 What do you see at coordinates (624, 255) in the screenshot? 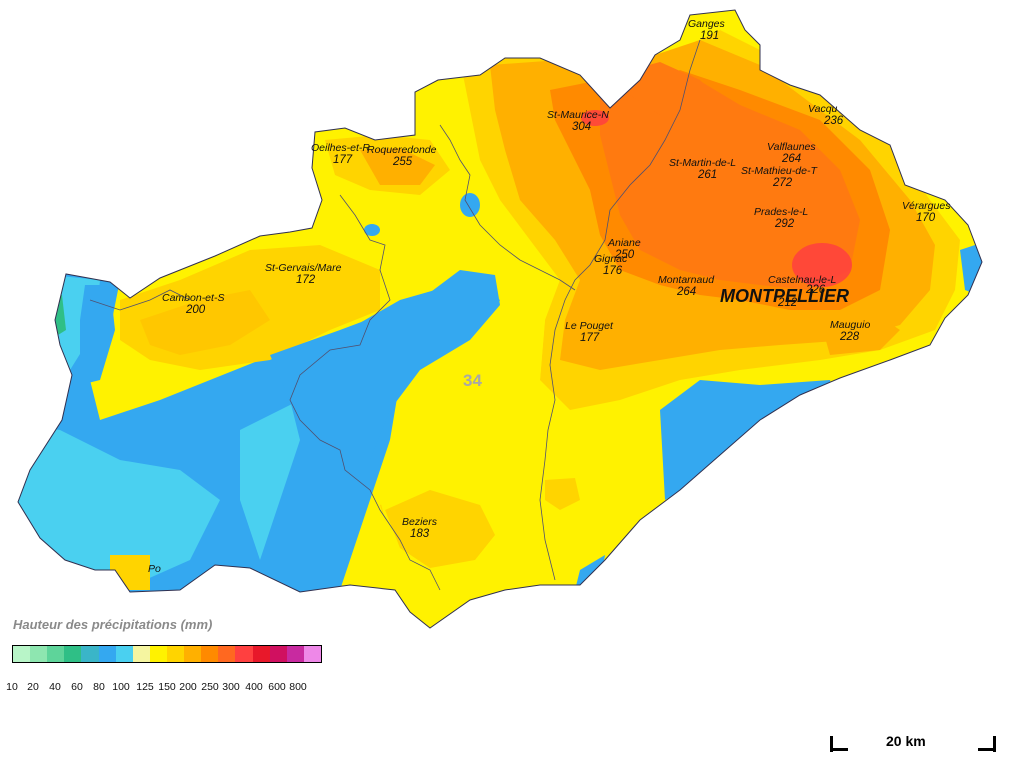
I see `station-value: 250` at bounding box center [624, 255].